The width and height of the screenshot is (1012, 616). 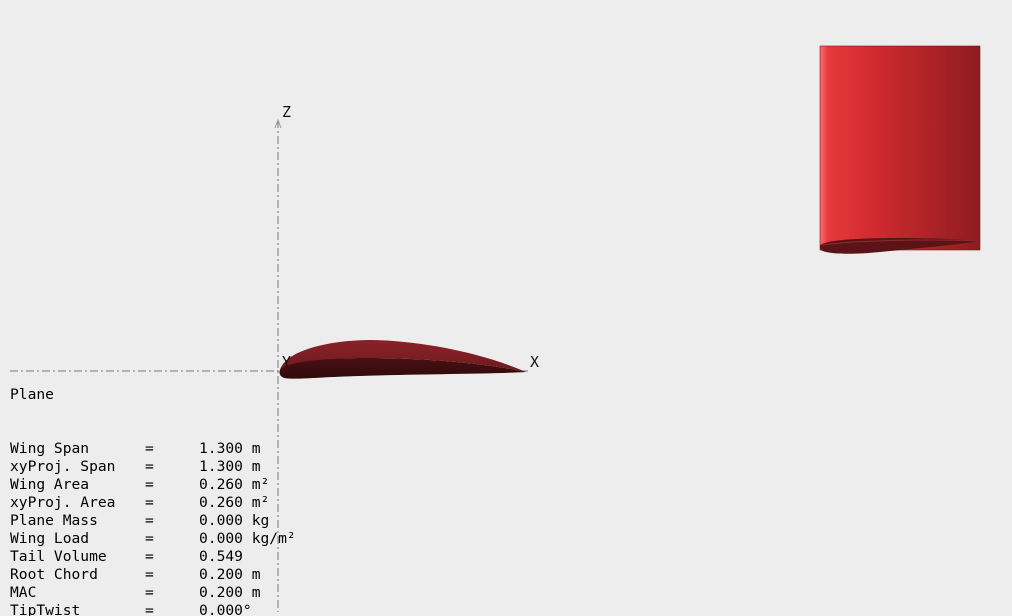 I want to click on info-label: Root Chord, so click(x=54, y=574).